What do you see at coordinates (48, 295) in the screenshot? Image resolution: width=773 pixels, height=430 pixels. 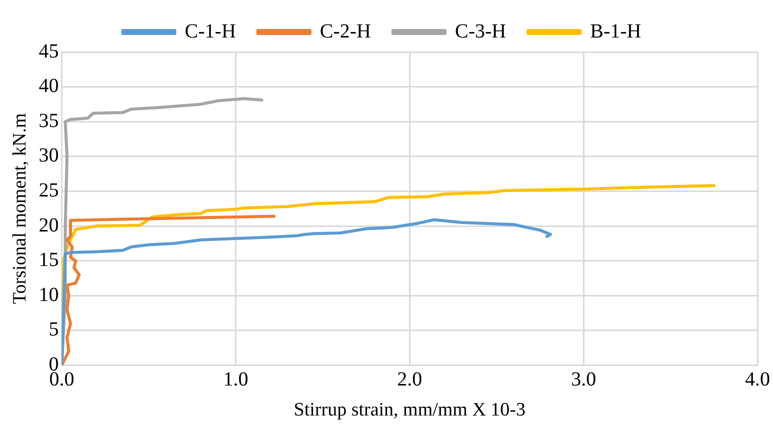 I see `y-tick-label: 10` at bounding box center [48, 295].